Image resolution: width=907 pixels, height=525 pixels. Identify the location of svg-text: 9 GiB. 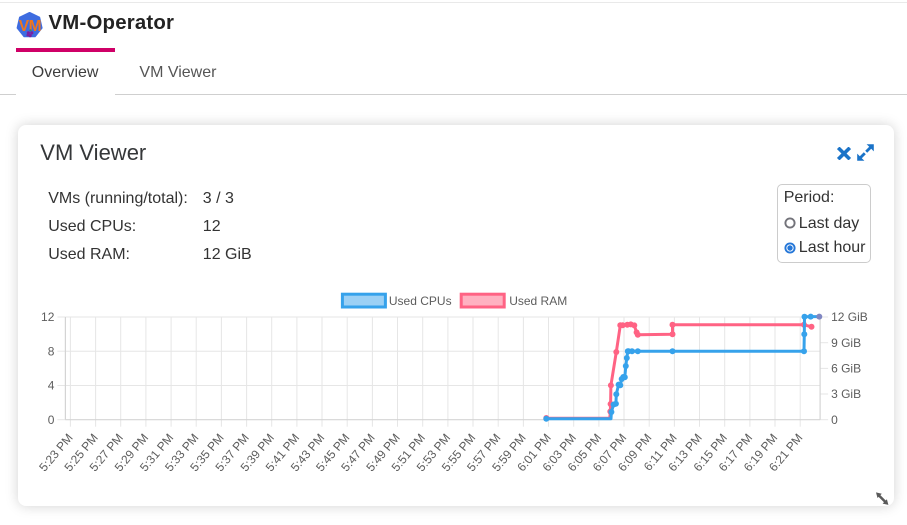
(846, 343).